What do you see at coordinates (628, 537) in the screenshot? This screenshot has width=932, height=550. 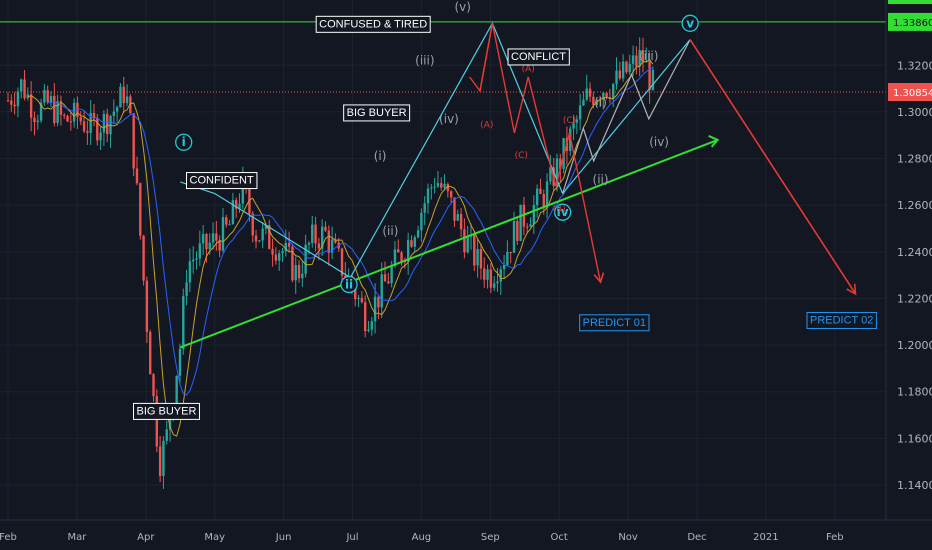 I see `x-tick-label: Nov` at bounding box center [628, 537].